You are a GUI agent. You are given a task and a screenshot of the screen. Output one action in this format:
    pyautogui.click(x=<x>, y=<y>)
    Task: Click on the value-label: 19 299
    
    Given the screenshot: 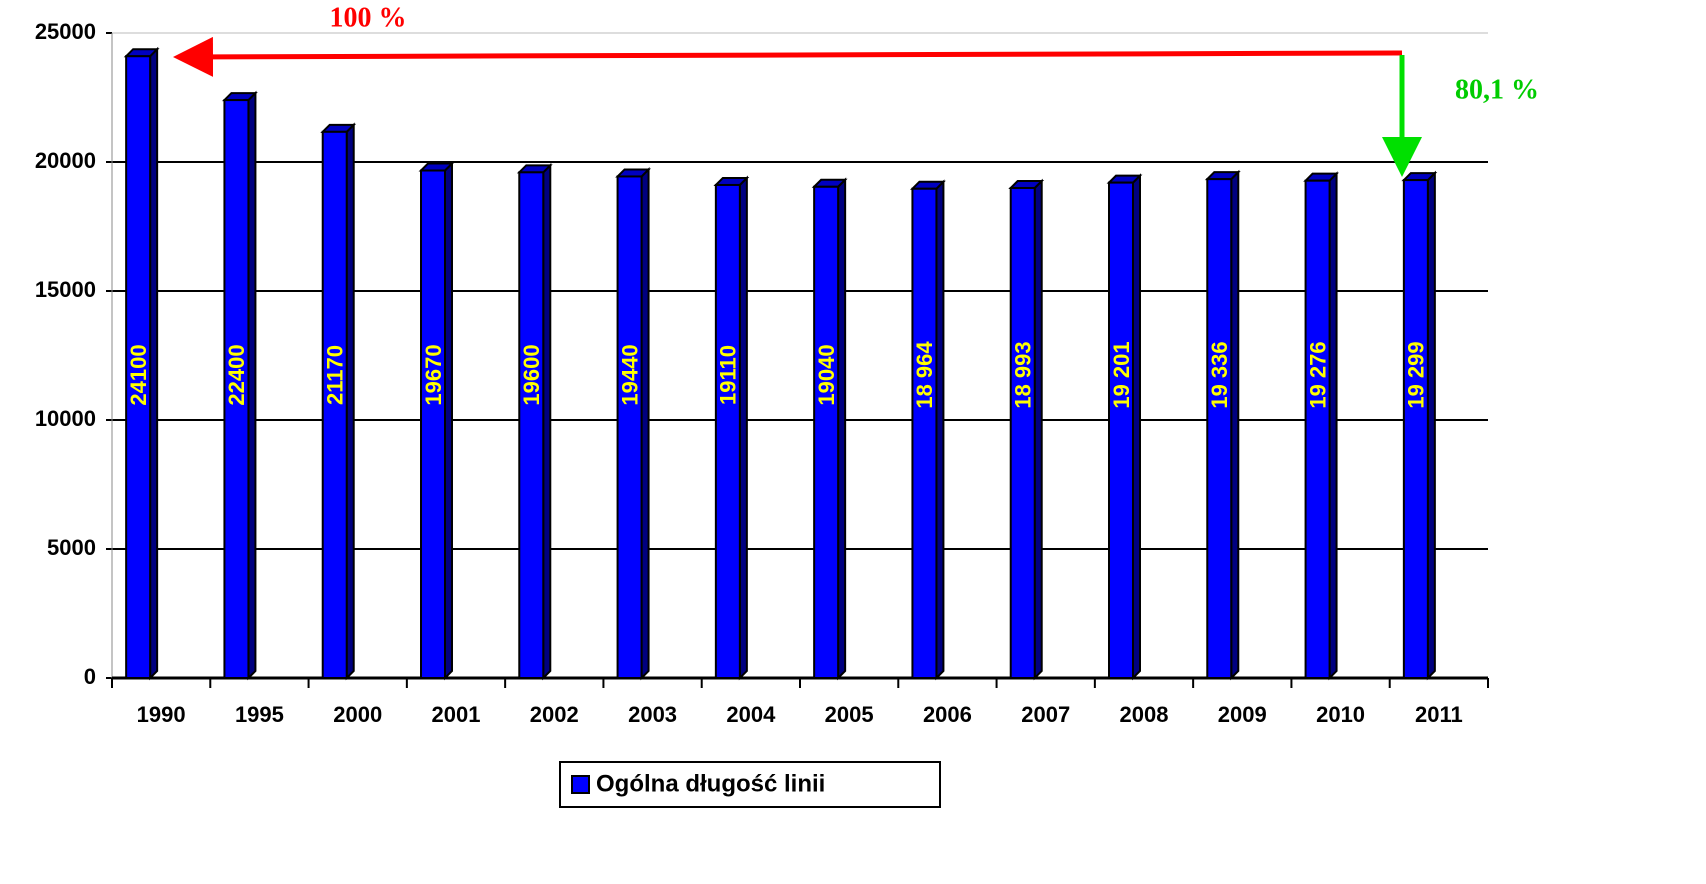 What is the action you would take?
    pyautogui.click(x=1416, y=374)
    